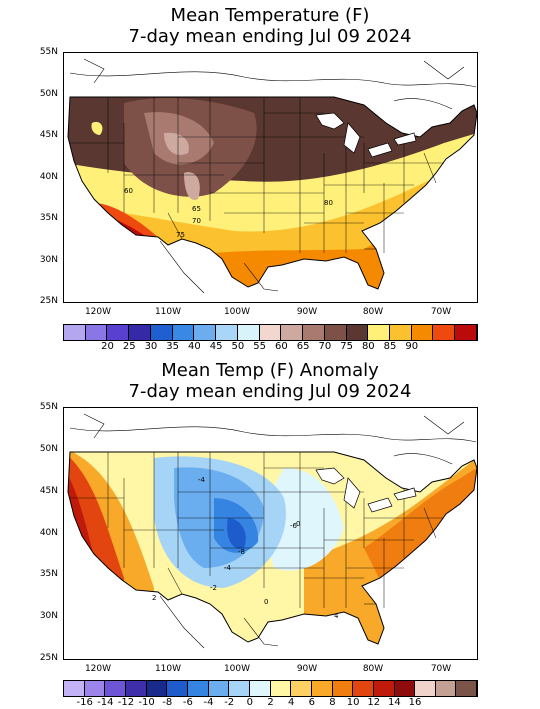 The width and height of the screenshot is (540, 709). I want to click on colorbar-tick-label: 55, so click(259, 346).